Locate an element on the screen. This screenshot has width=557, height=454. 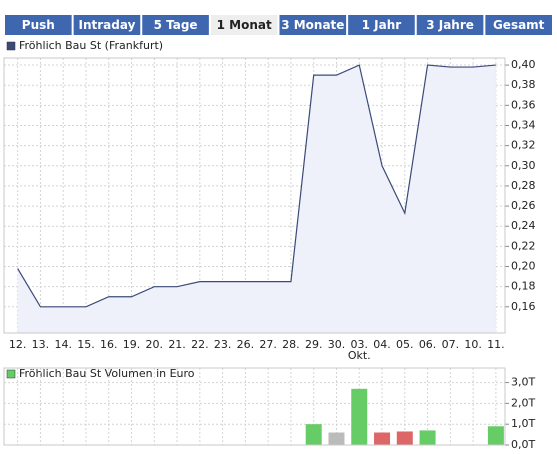
y-tick-label: 0,32 is located at coordinates (523, 145).